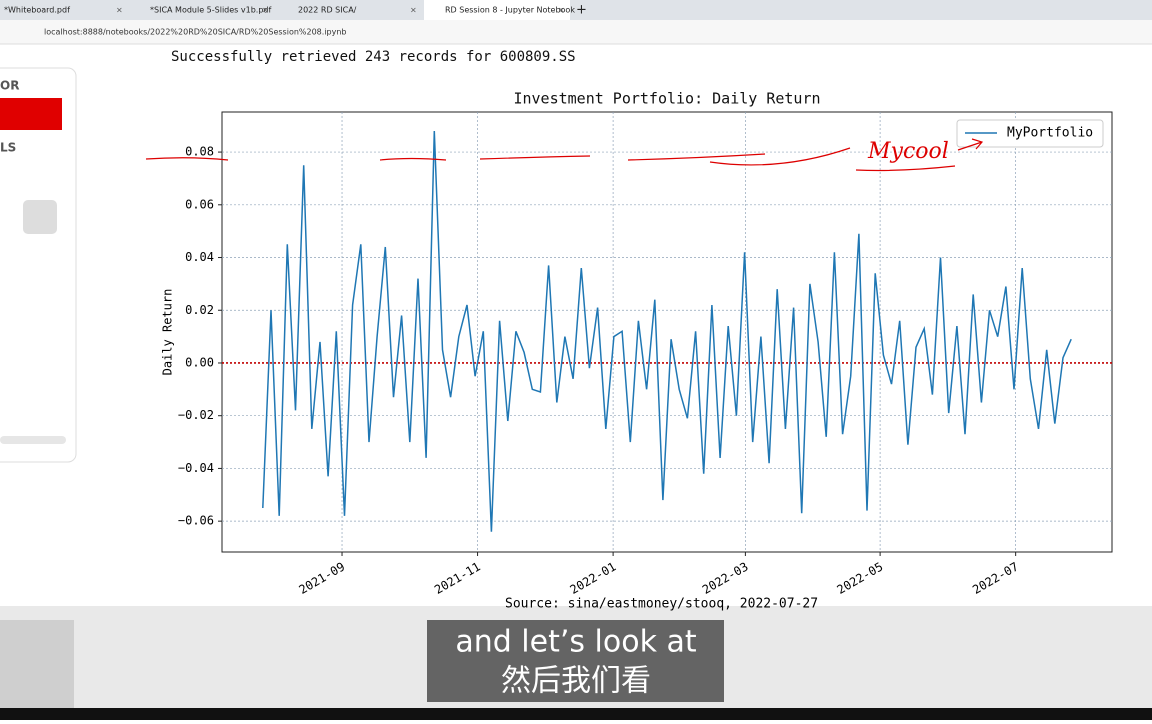  Describe the element at coordinates (196, 415) in the screenshot. I see `y-tick-label: −0.02` at that location.